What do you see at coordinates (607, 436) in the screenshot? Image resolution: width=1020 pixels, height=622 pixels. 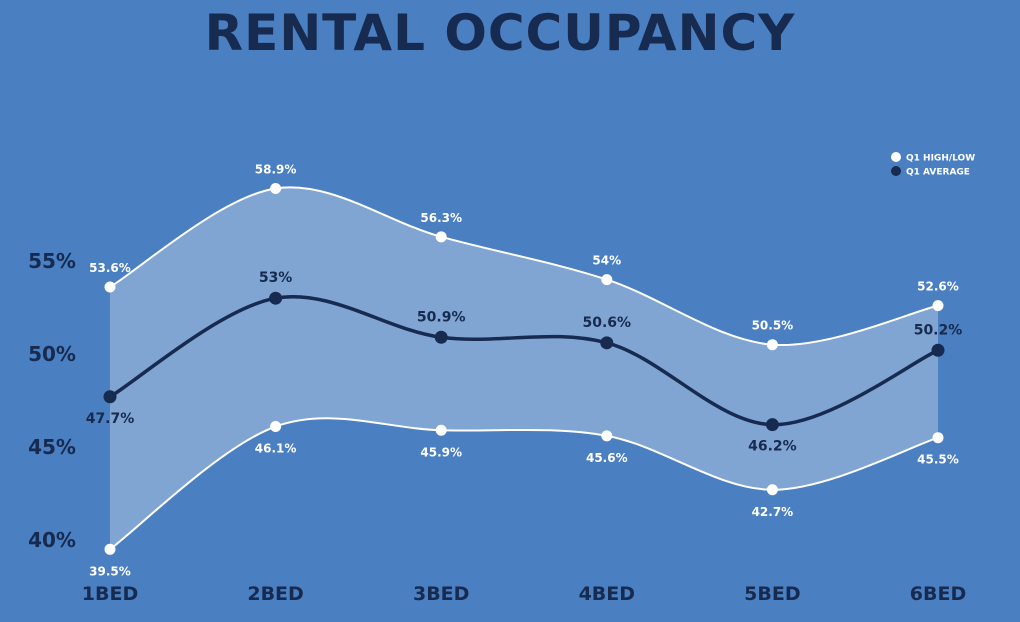 I see `low-point-4bed` at bounding box center [607, 436].